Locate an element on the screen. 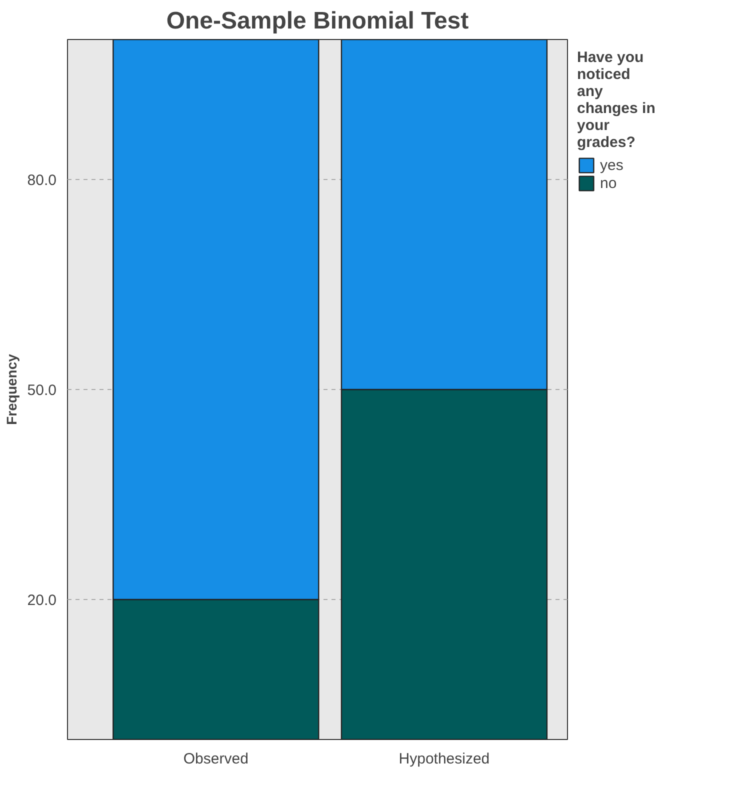  y-tick-label: 20.0 is located at coordinates (42, 600).